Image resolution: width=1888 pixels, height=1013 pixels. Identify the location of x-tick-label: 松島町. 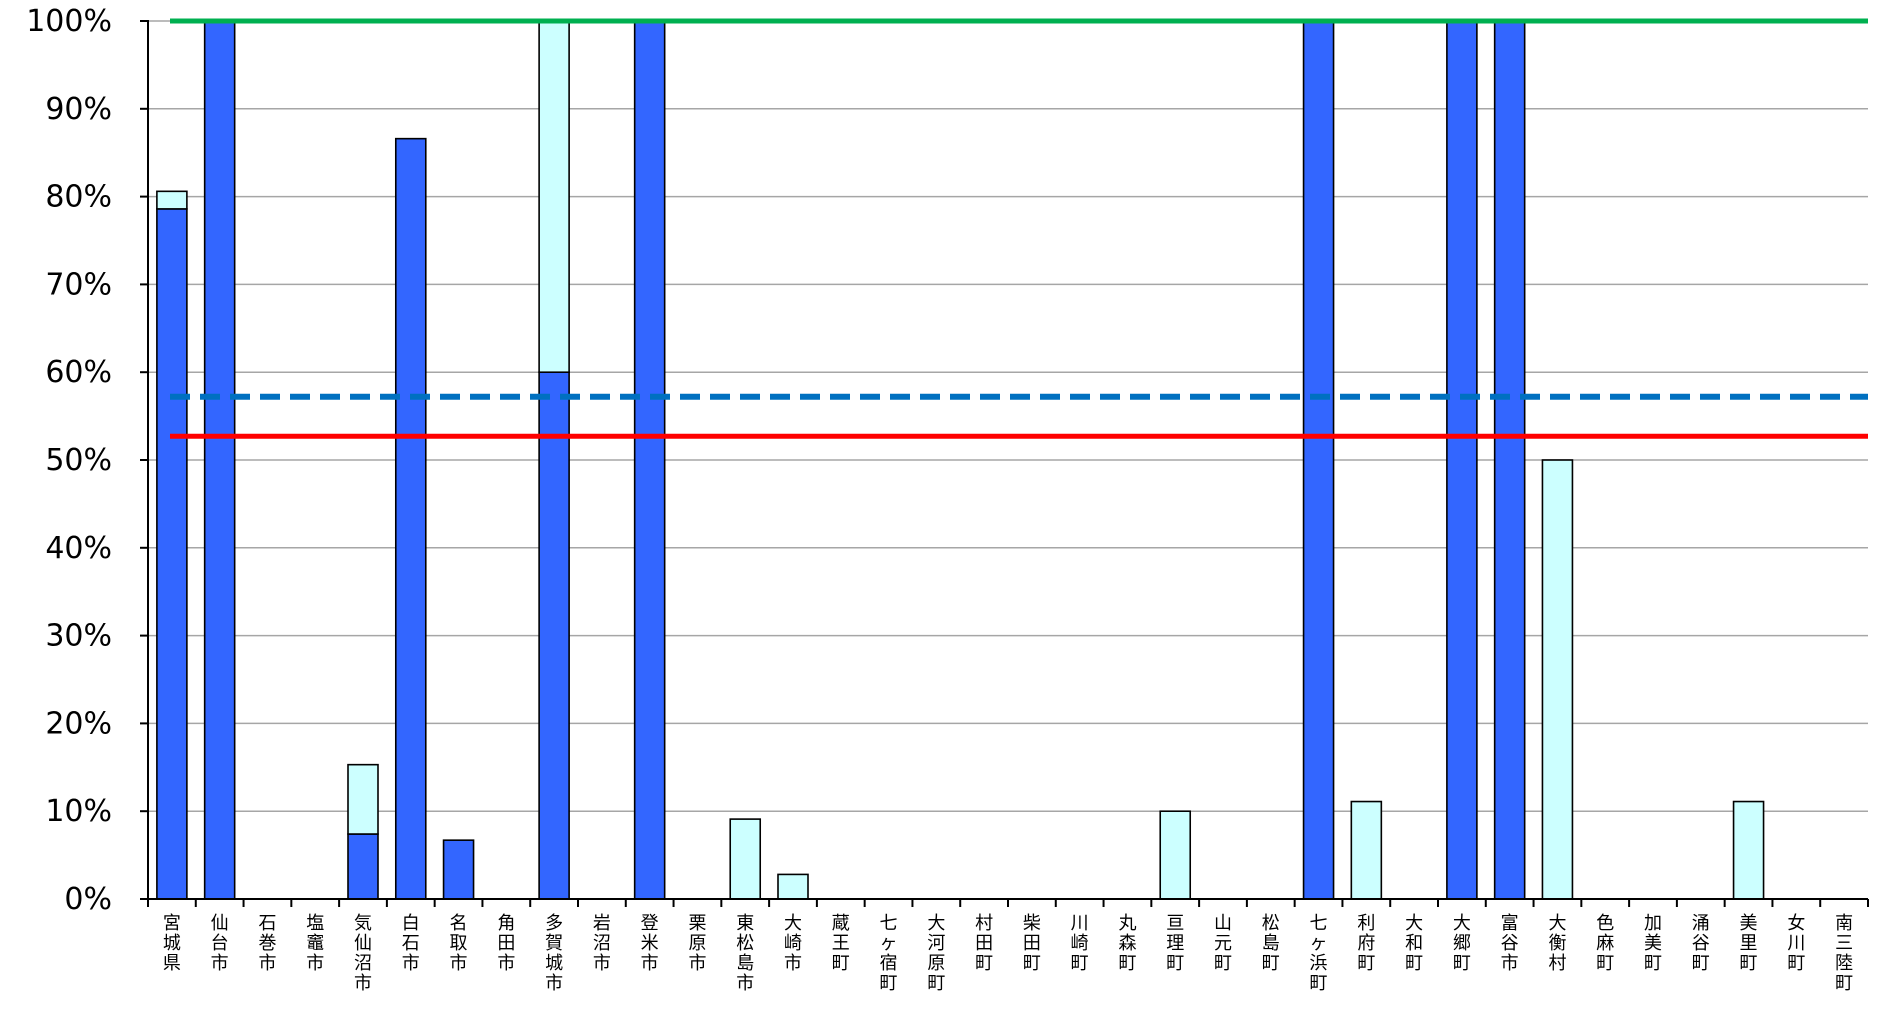
(1271, 943).